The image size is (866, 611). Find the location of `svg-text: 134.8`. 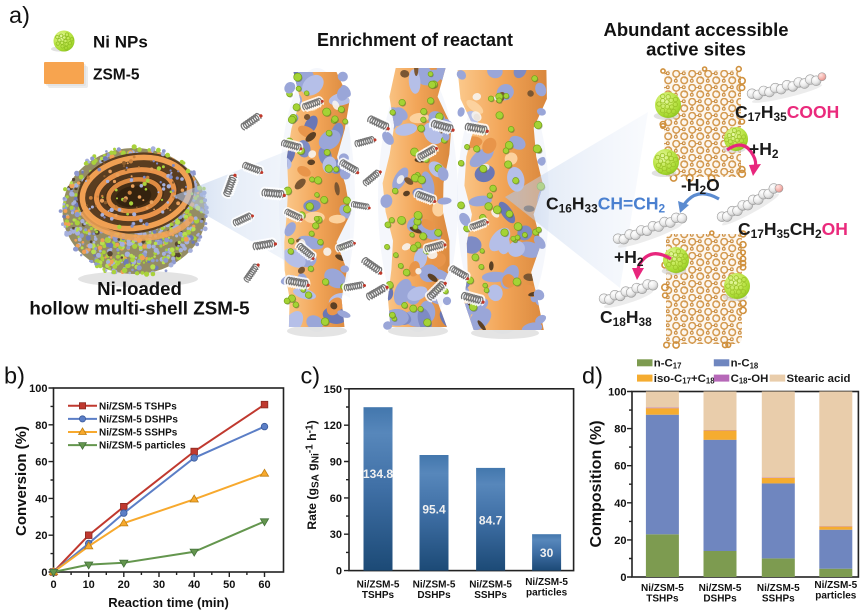

svg-text: 134.8 is located at coordinates (378, 474).